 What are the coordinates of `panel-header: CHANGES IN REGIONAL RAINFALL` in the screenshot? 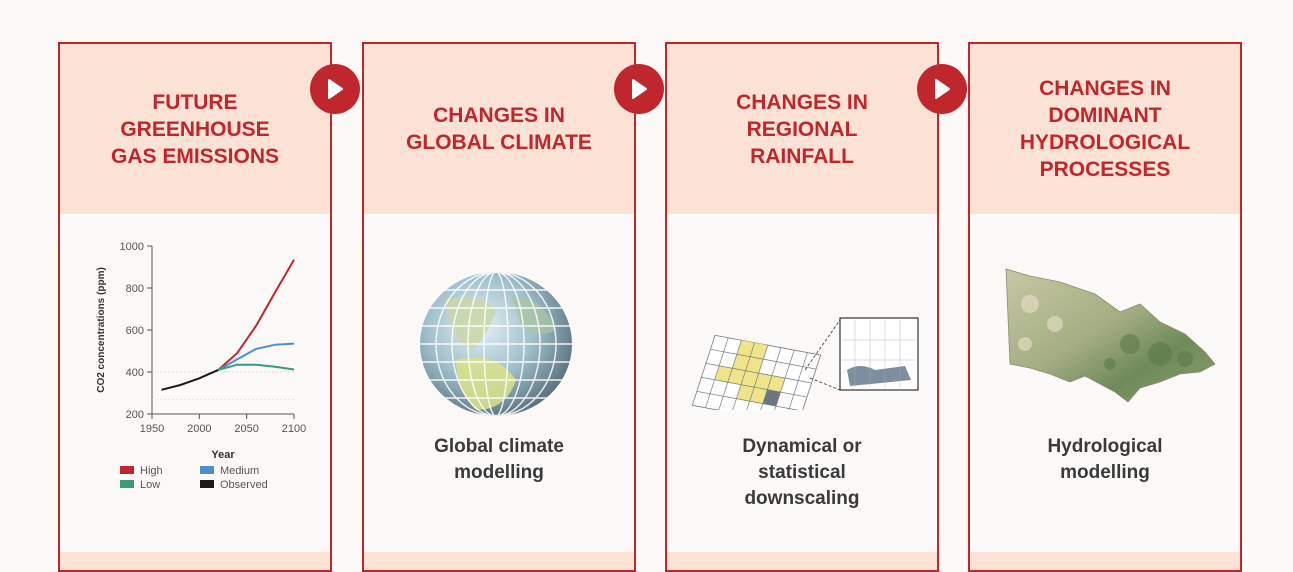 It's located at (802, 129).